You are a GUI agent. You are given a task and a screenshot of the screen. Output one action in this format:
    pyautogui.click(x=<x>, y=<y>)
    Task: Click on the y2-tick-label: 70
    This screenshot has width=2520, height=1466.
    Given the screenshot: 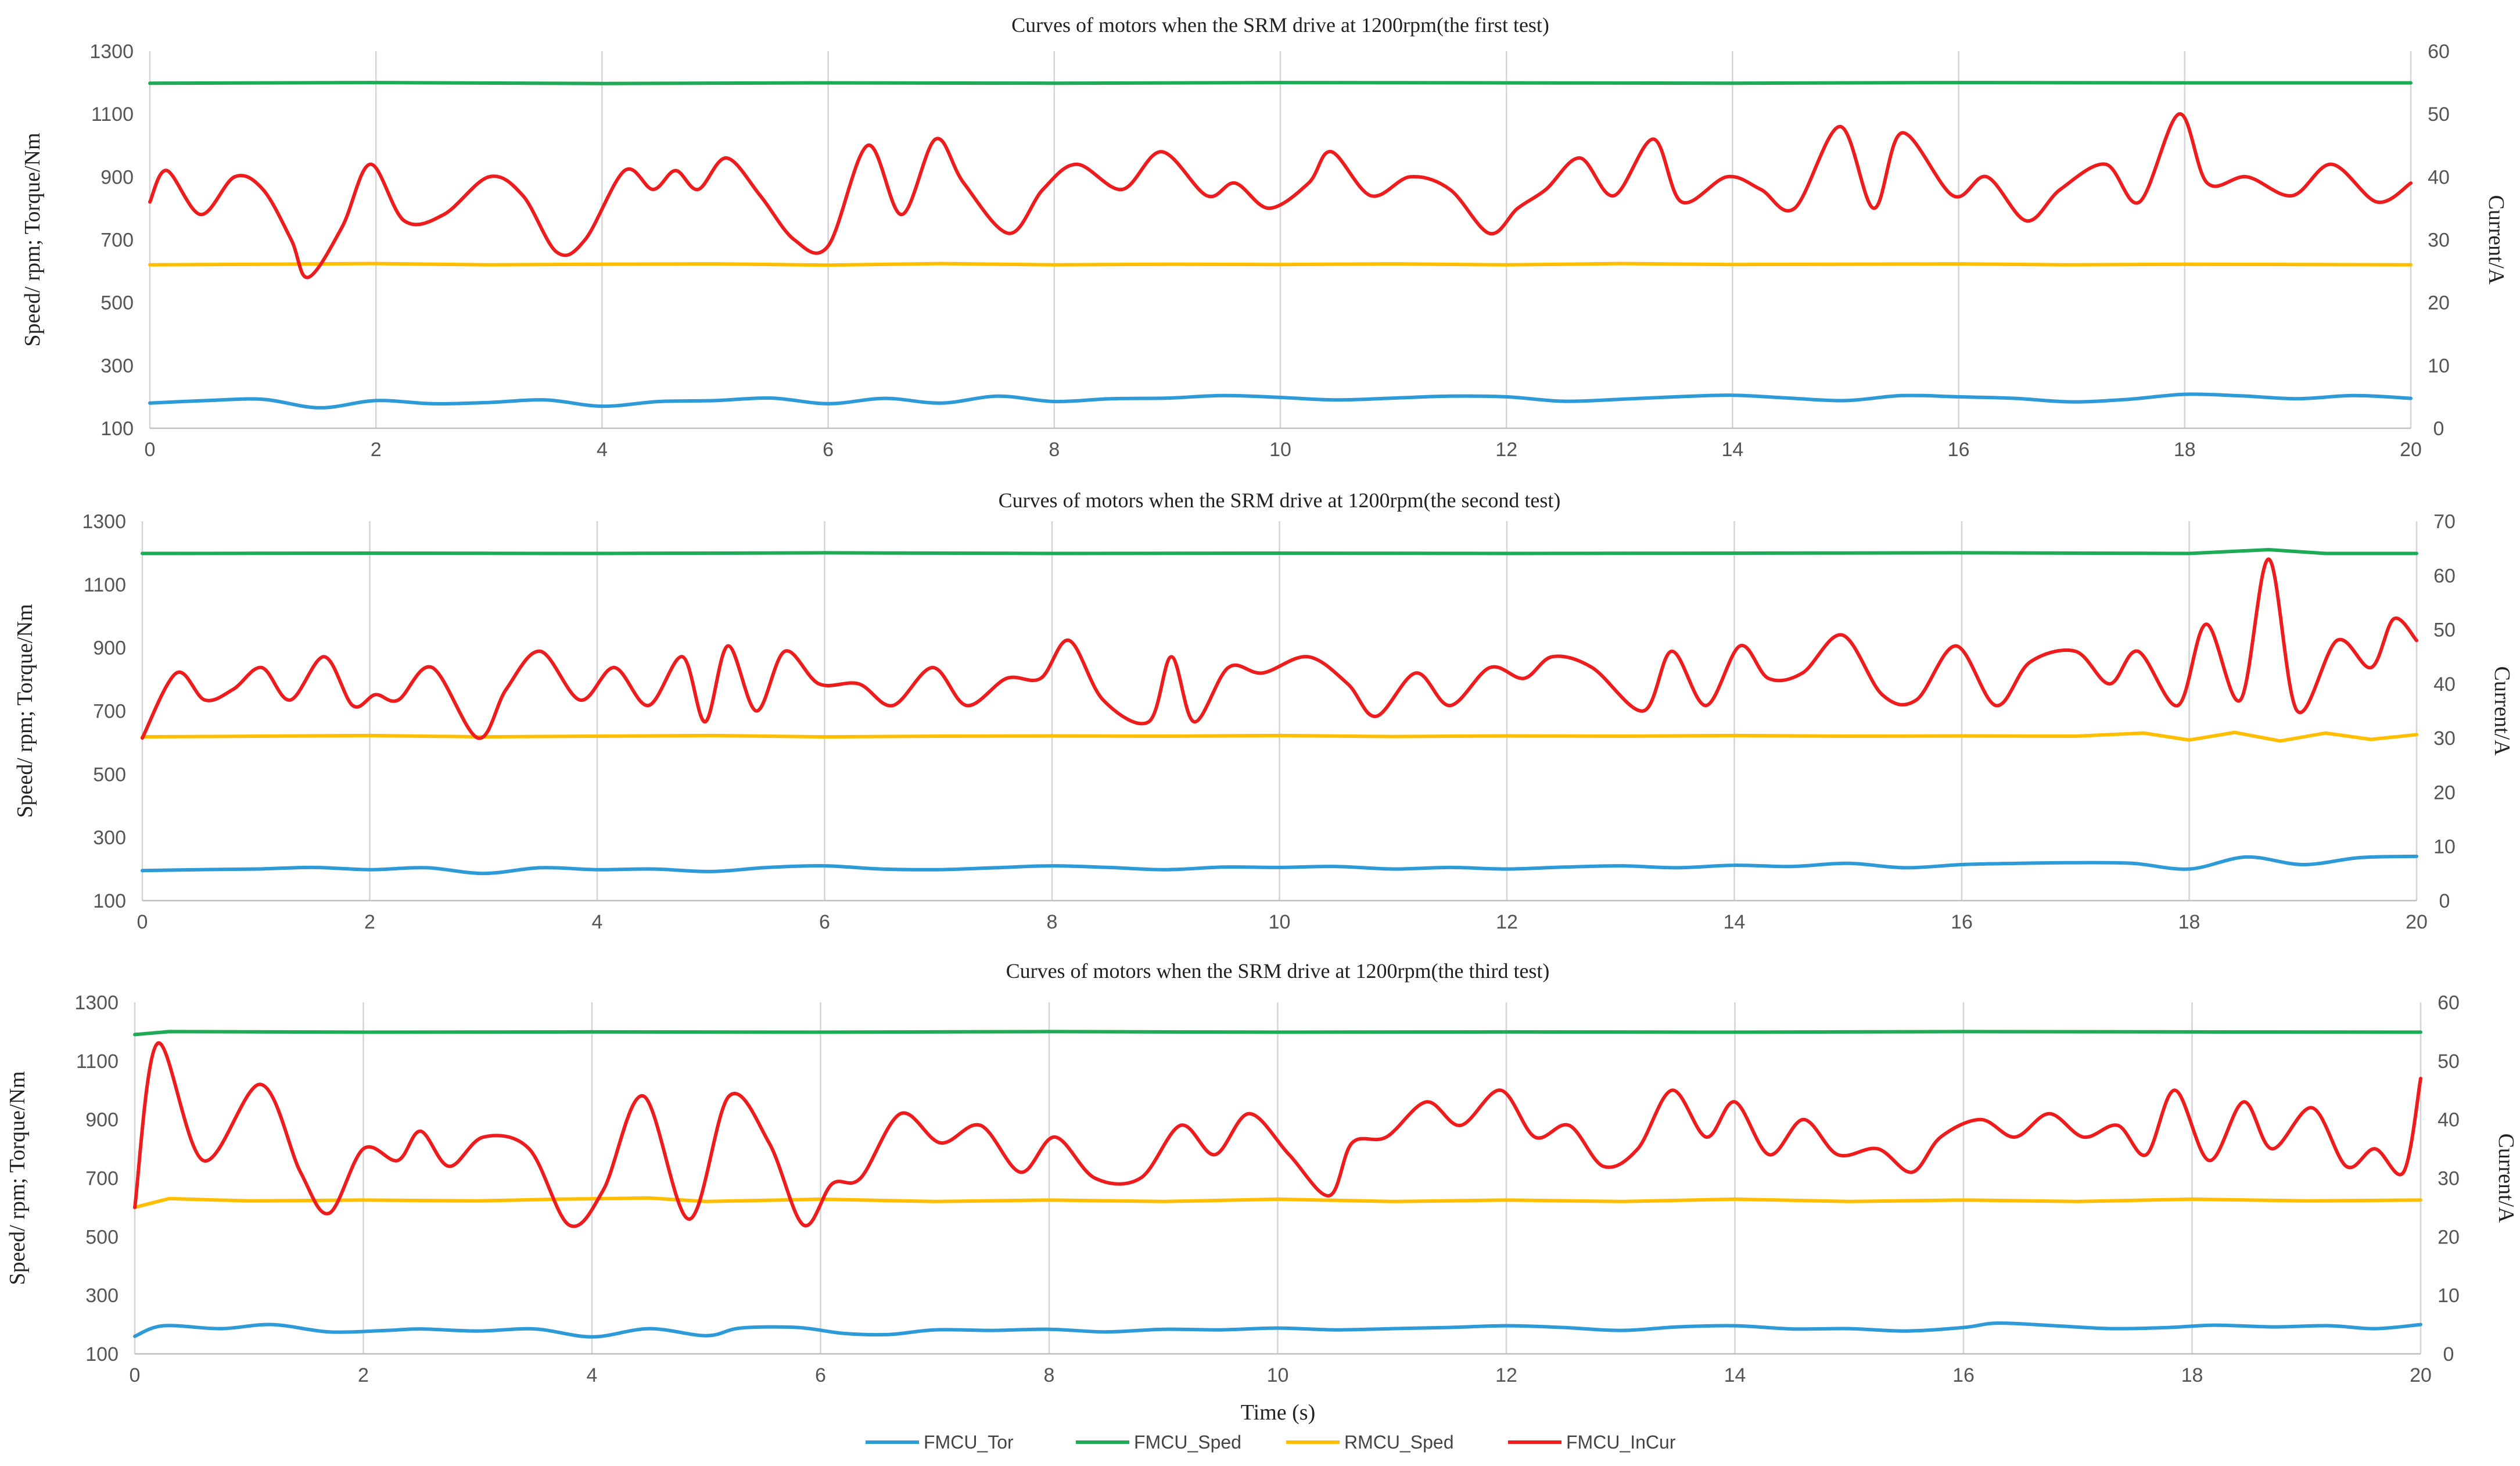 What is the action you would take?
    pyautogui.click(x=2445, y=522)
    